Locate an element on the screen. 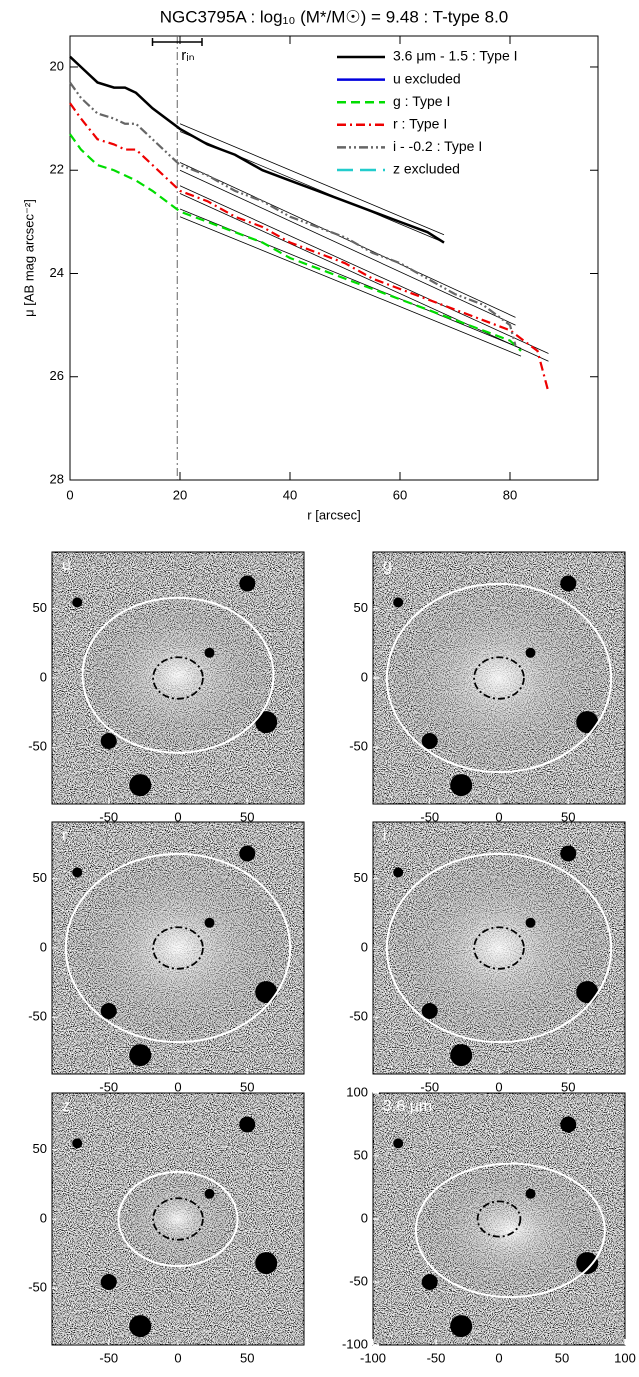  legend-label: u excluded is located at coordinates (427, 78).